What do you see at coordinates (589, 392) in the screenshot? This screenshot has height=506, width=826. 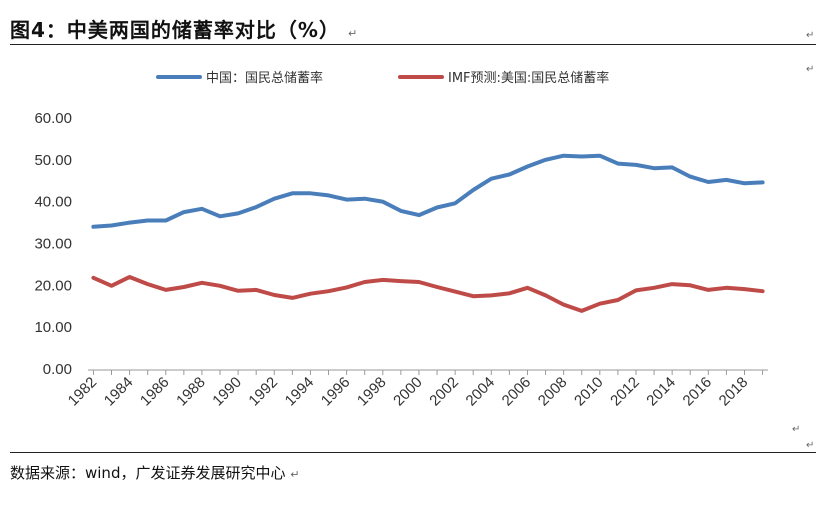 I see `x-tick-label: 2010` at bounding box center [589, 392].